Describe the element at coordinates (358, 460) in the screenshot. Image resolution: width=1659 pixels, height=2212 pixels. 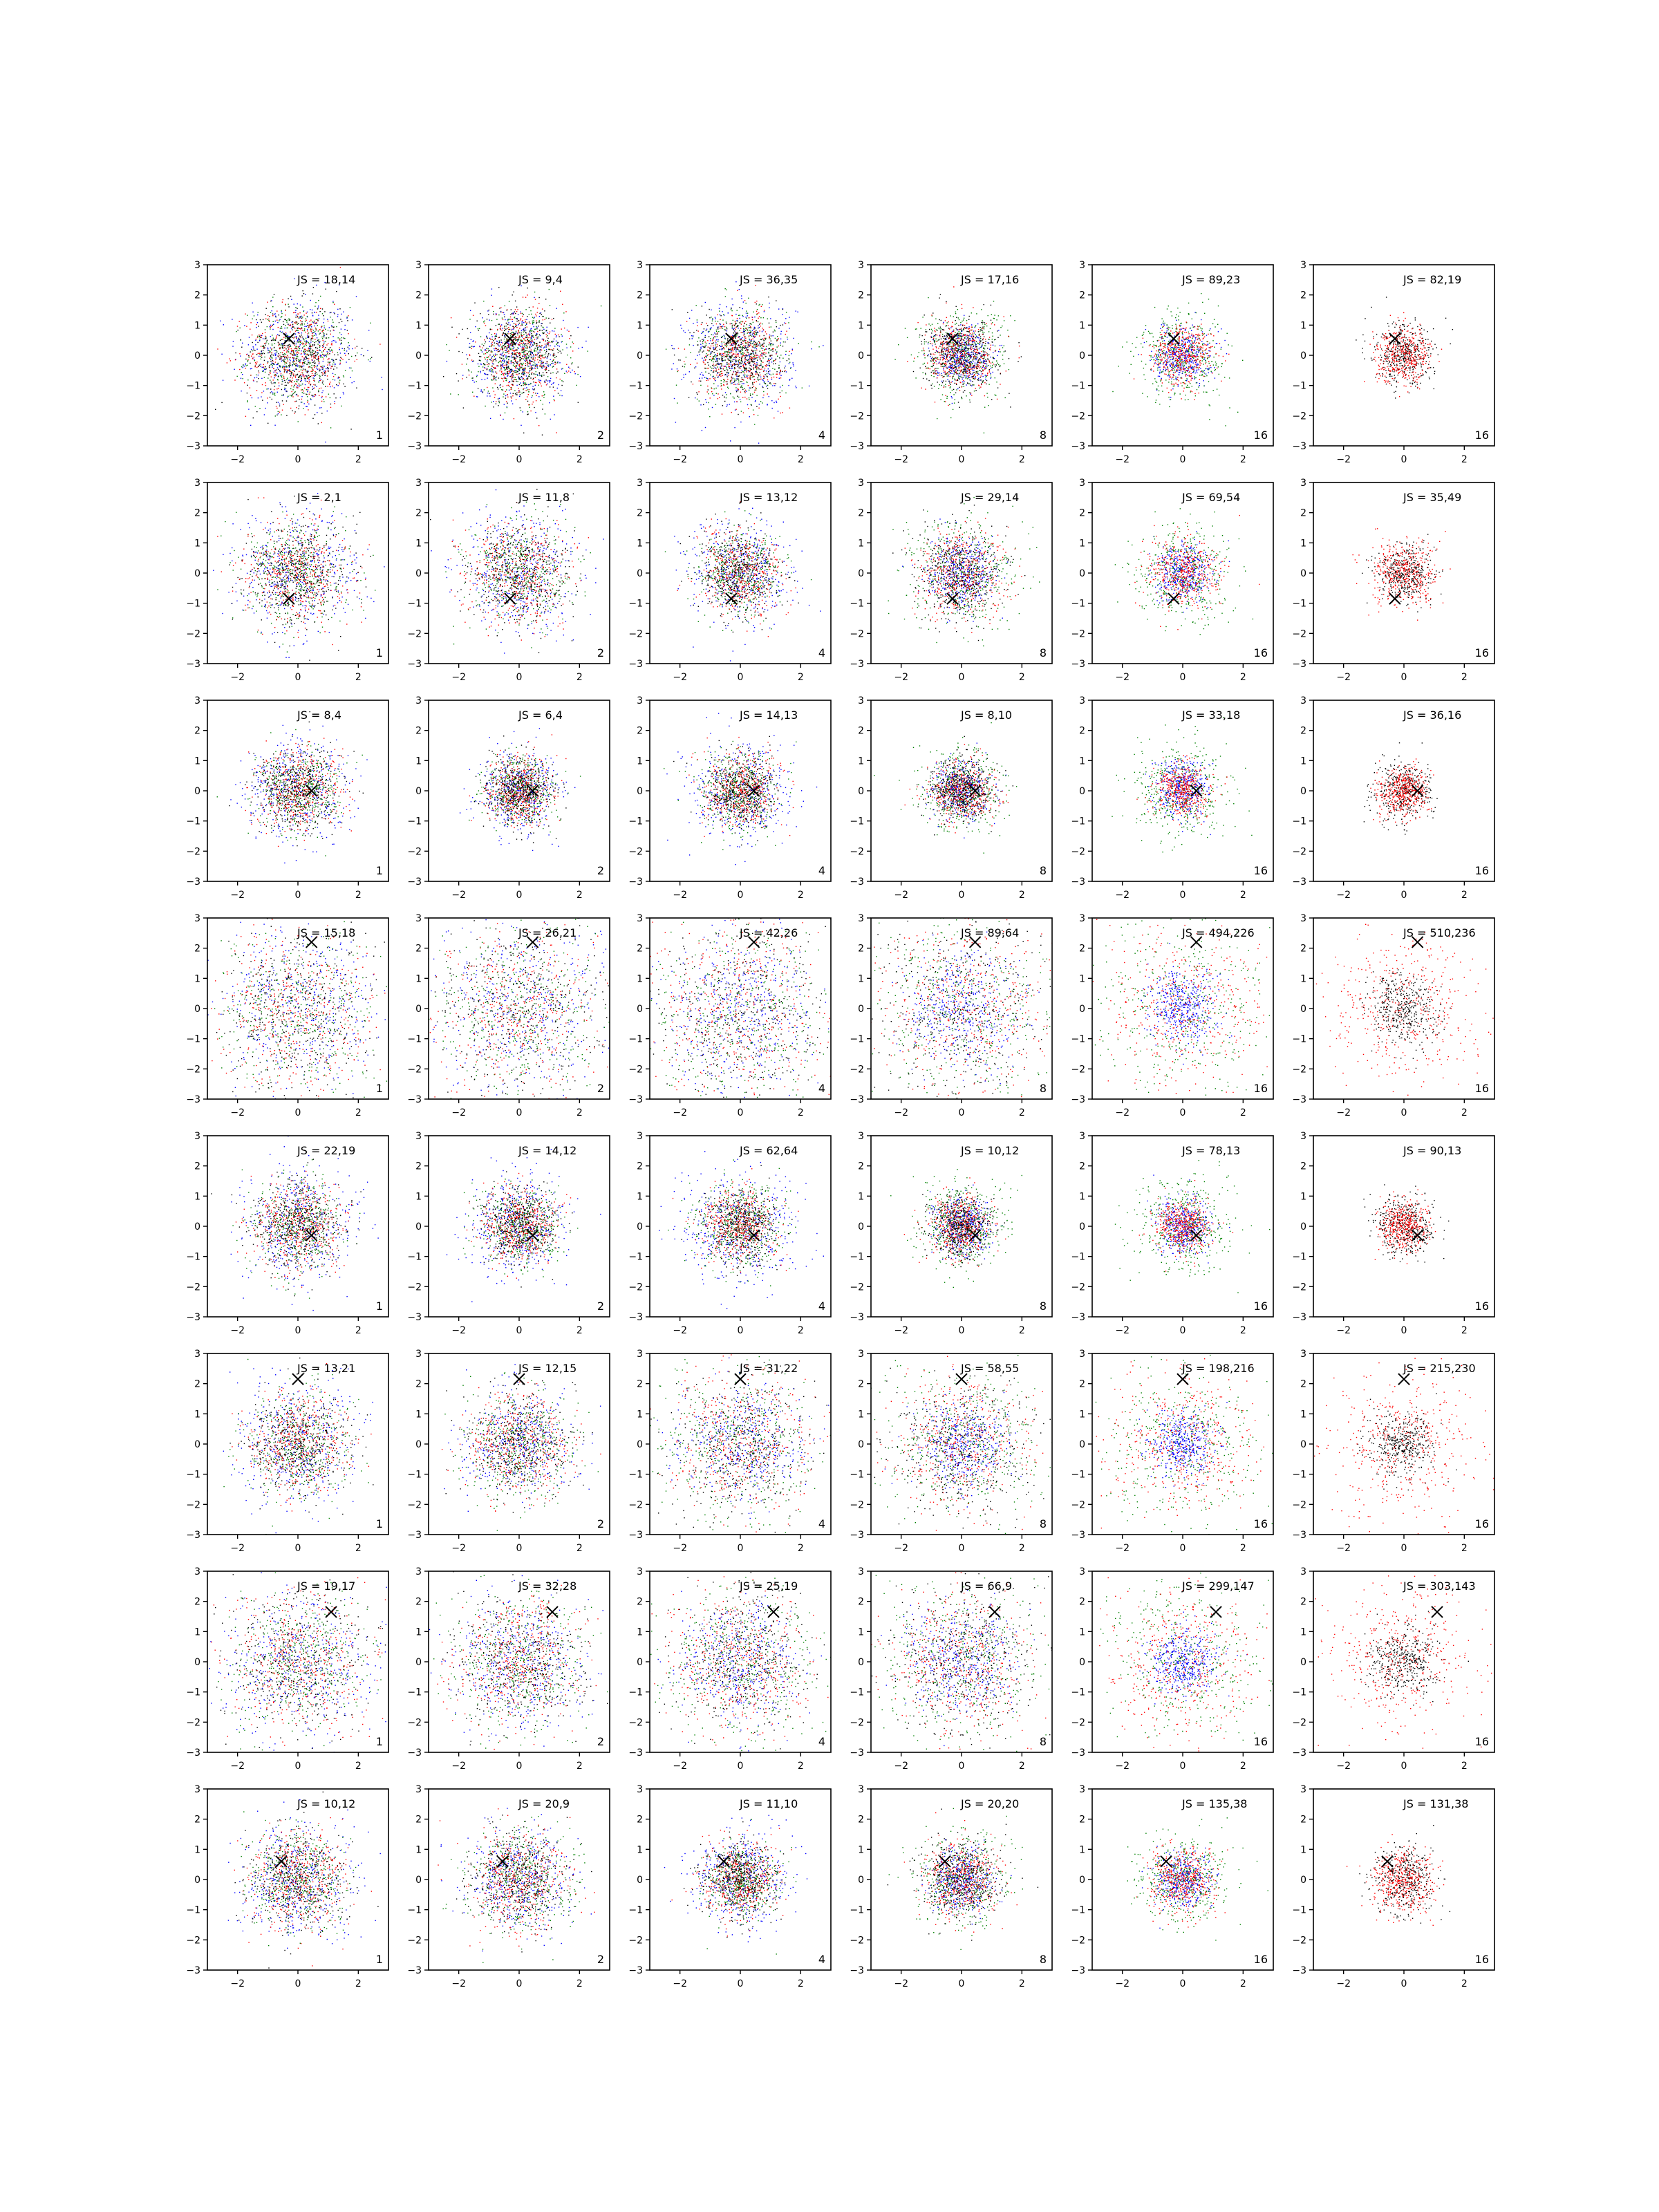
I see `x-tick-label: 2` at that location.